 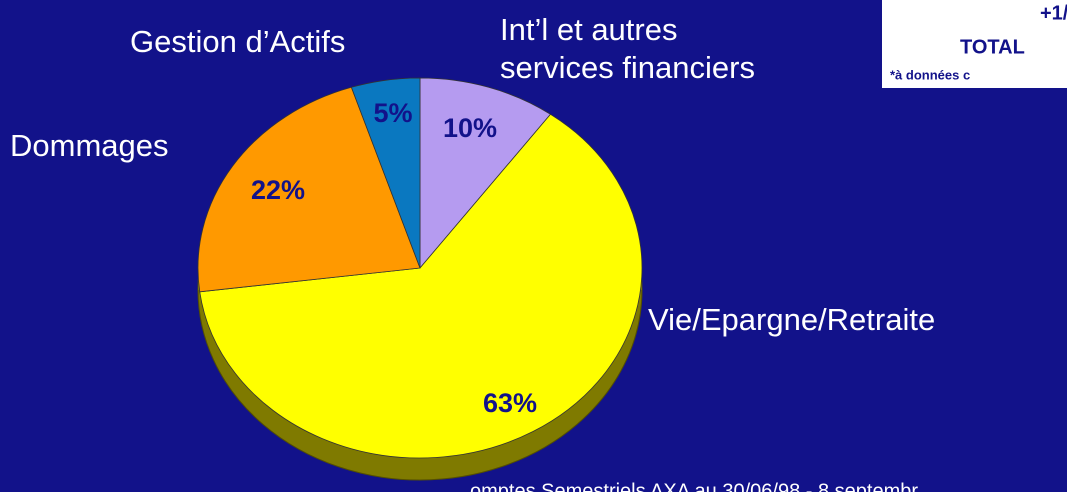 What do you see at coordinates (510, 403) in the screenshot?
I see `value-label: 63%` at bounding box center [510, 403].